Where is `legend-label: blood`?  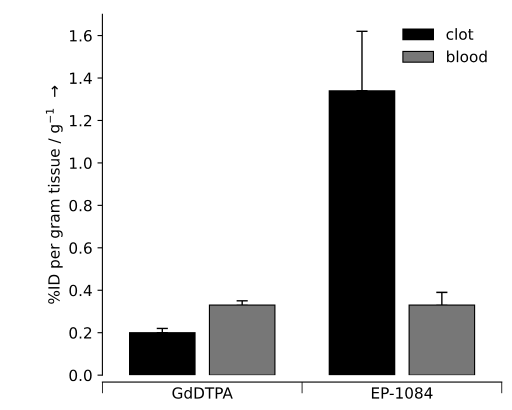
legend-label: blood is located at coordinates (467, 56).